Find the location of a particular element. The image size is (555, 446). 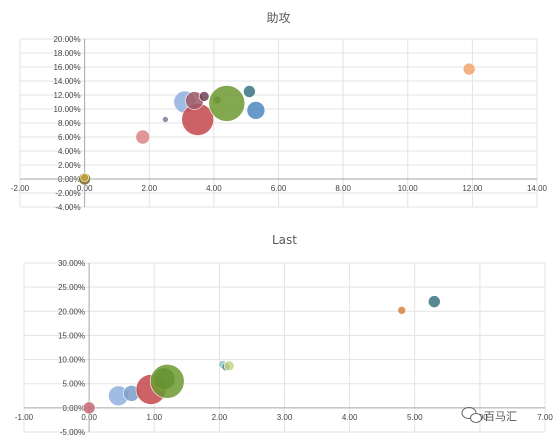

y-tick-label: -5.00% is located at coordinates (72, 432).